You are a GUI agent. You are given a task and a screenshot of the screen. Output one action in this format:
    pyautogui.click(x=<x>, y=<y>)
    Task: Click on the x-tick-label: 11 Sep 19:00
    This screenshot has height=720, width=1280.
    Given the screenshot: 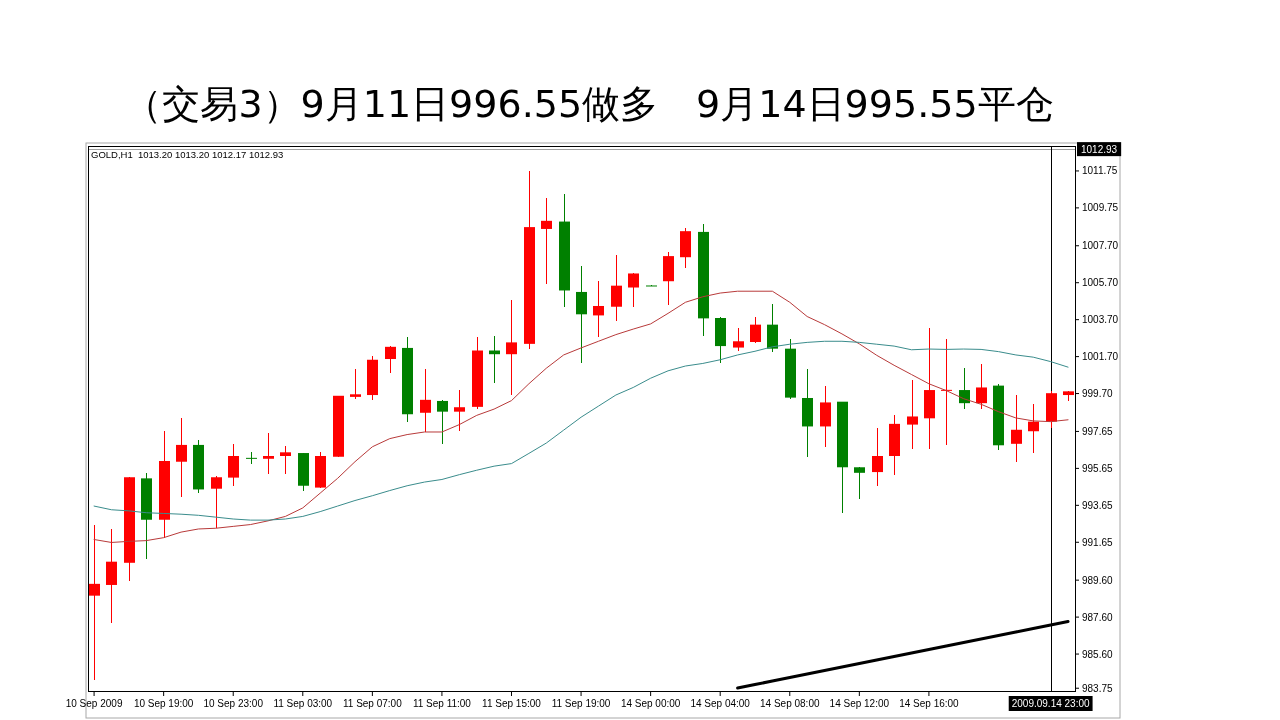 What is the action you would take?
    pyautogui.click(x=581, y=703)
    